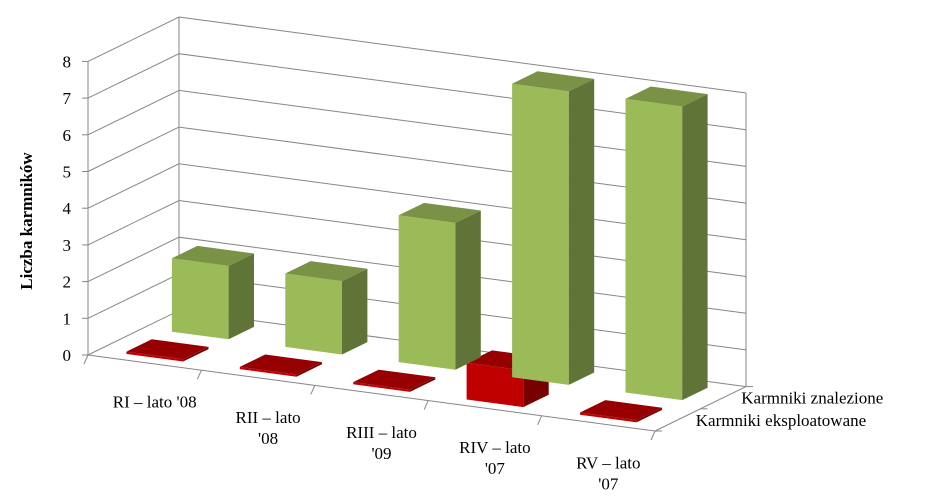 This screenshot has height=499, width=931. What do you see at coordinates (67, 282) in the screenshot?
I see `y-tick-label: 2` at bounding box center [67, 282].